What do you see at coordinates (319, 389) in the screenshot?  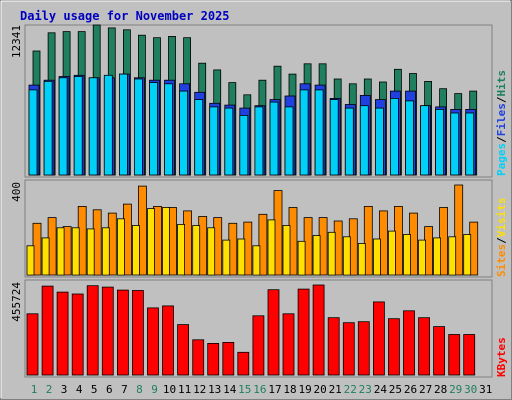 I see `day-label-20: 20` at bounding box center [319, 389].